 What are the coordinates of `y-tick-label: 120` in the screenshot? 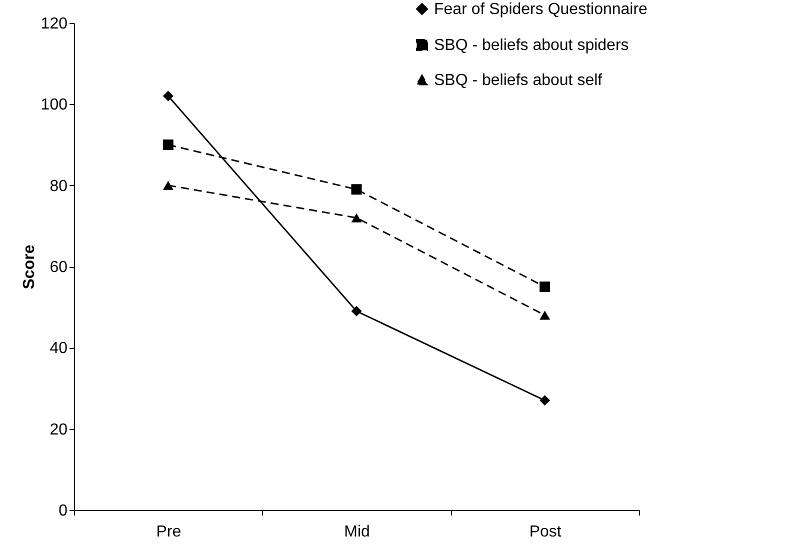 It's located at (54, 24).